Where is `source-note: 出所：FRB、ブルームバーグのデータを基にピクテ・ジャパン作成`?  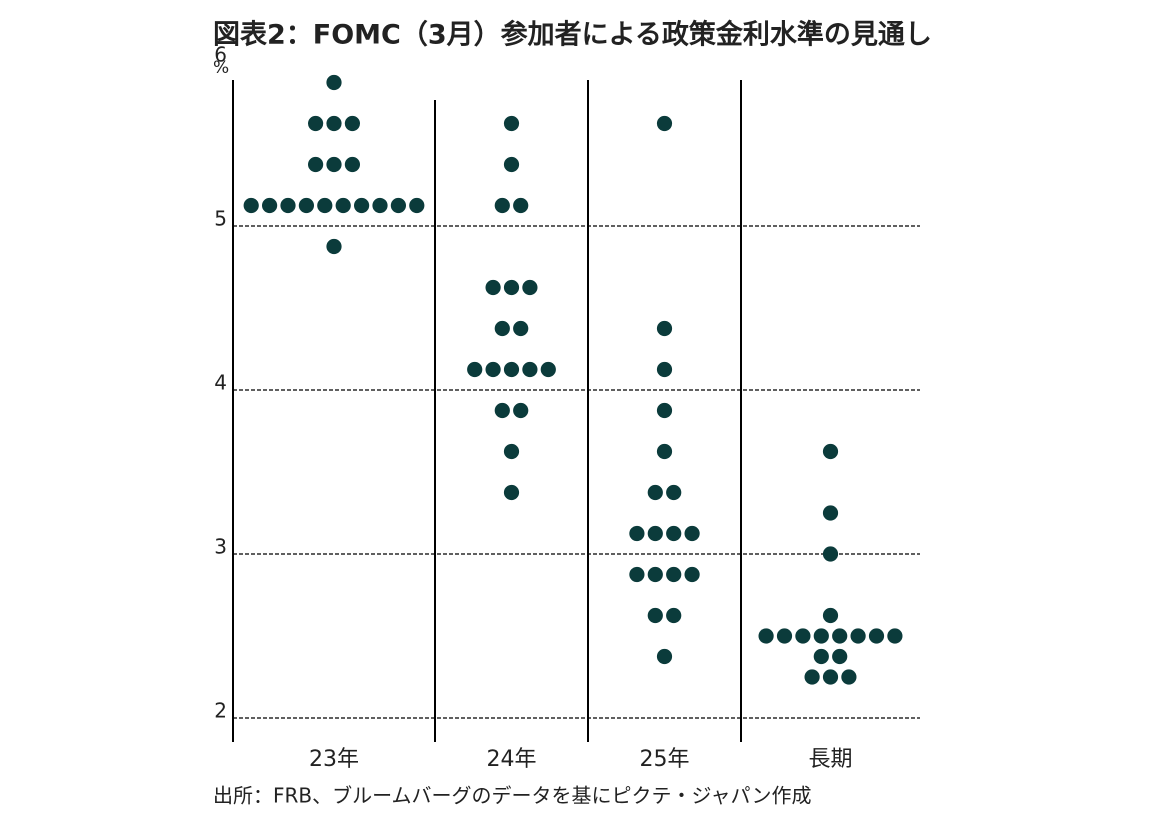 source-note: 出所：FRB、ブルームバーグのデータを基にピクテ・ジャパン作成 is located at coordinates (512, 796).